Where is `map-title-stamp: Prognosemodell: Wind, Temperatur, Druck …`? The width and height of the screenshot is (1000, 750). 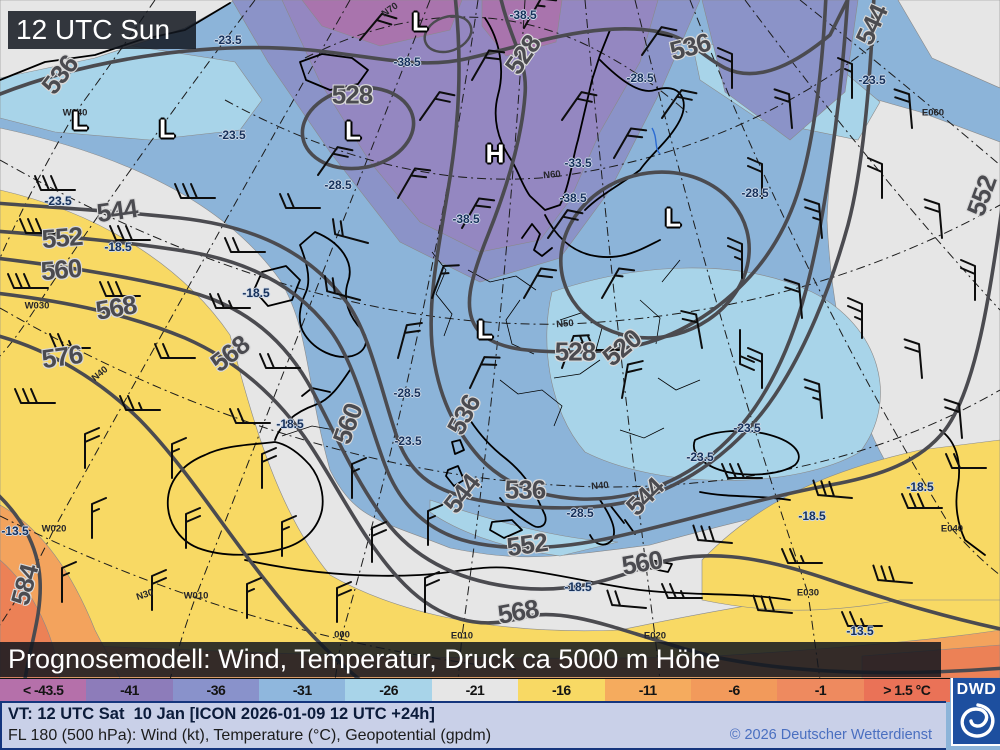 map-title-stamp: Prognosemodell: Wind, Temperatur, Druck … is located at coordinates (470, 659).